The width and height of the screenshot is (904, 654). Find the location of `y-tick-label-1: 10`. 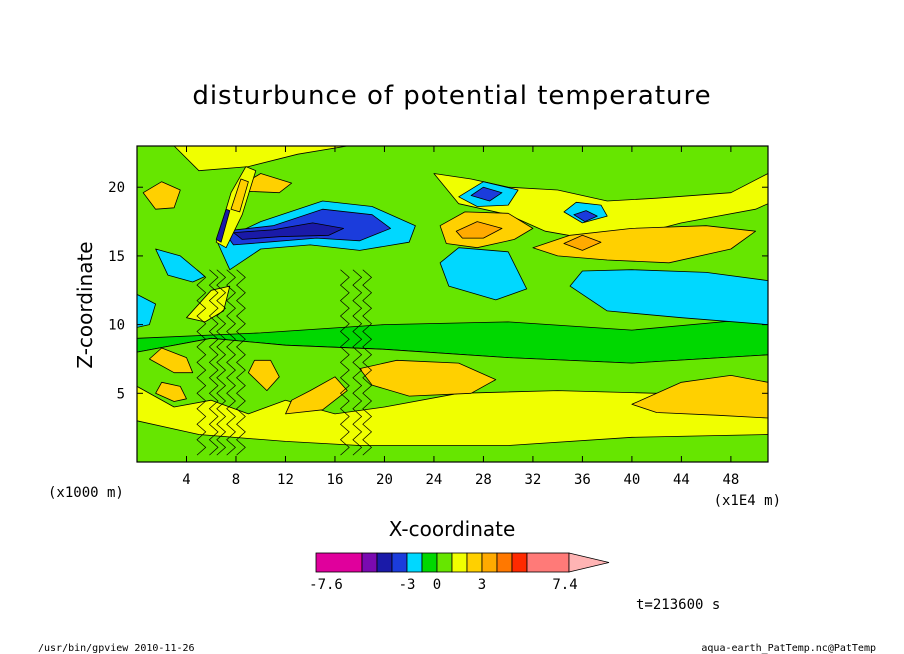

y-tick-label-1: 10 is located at coordinates (116, 326).